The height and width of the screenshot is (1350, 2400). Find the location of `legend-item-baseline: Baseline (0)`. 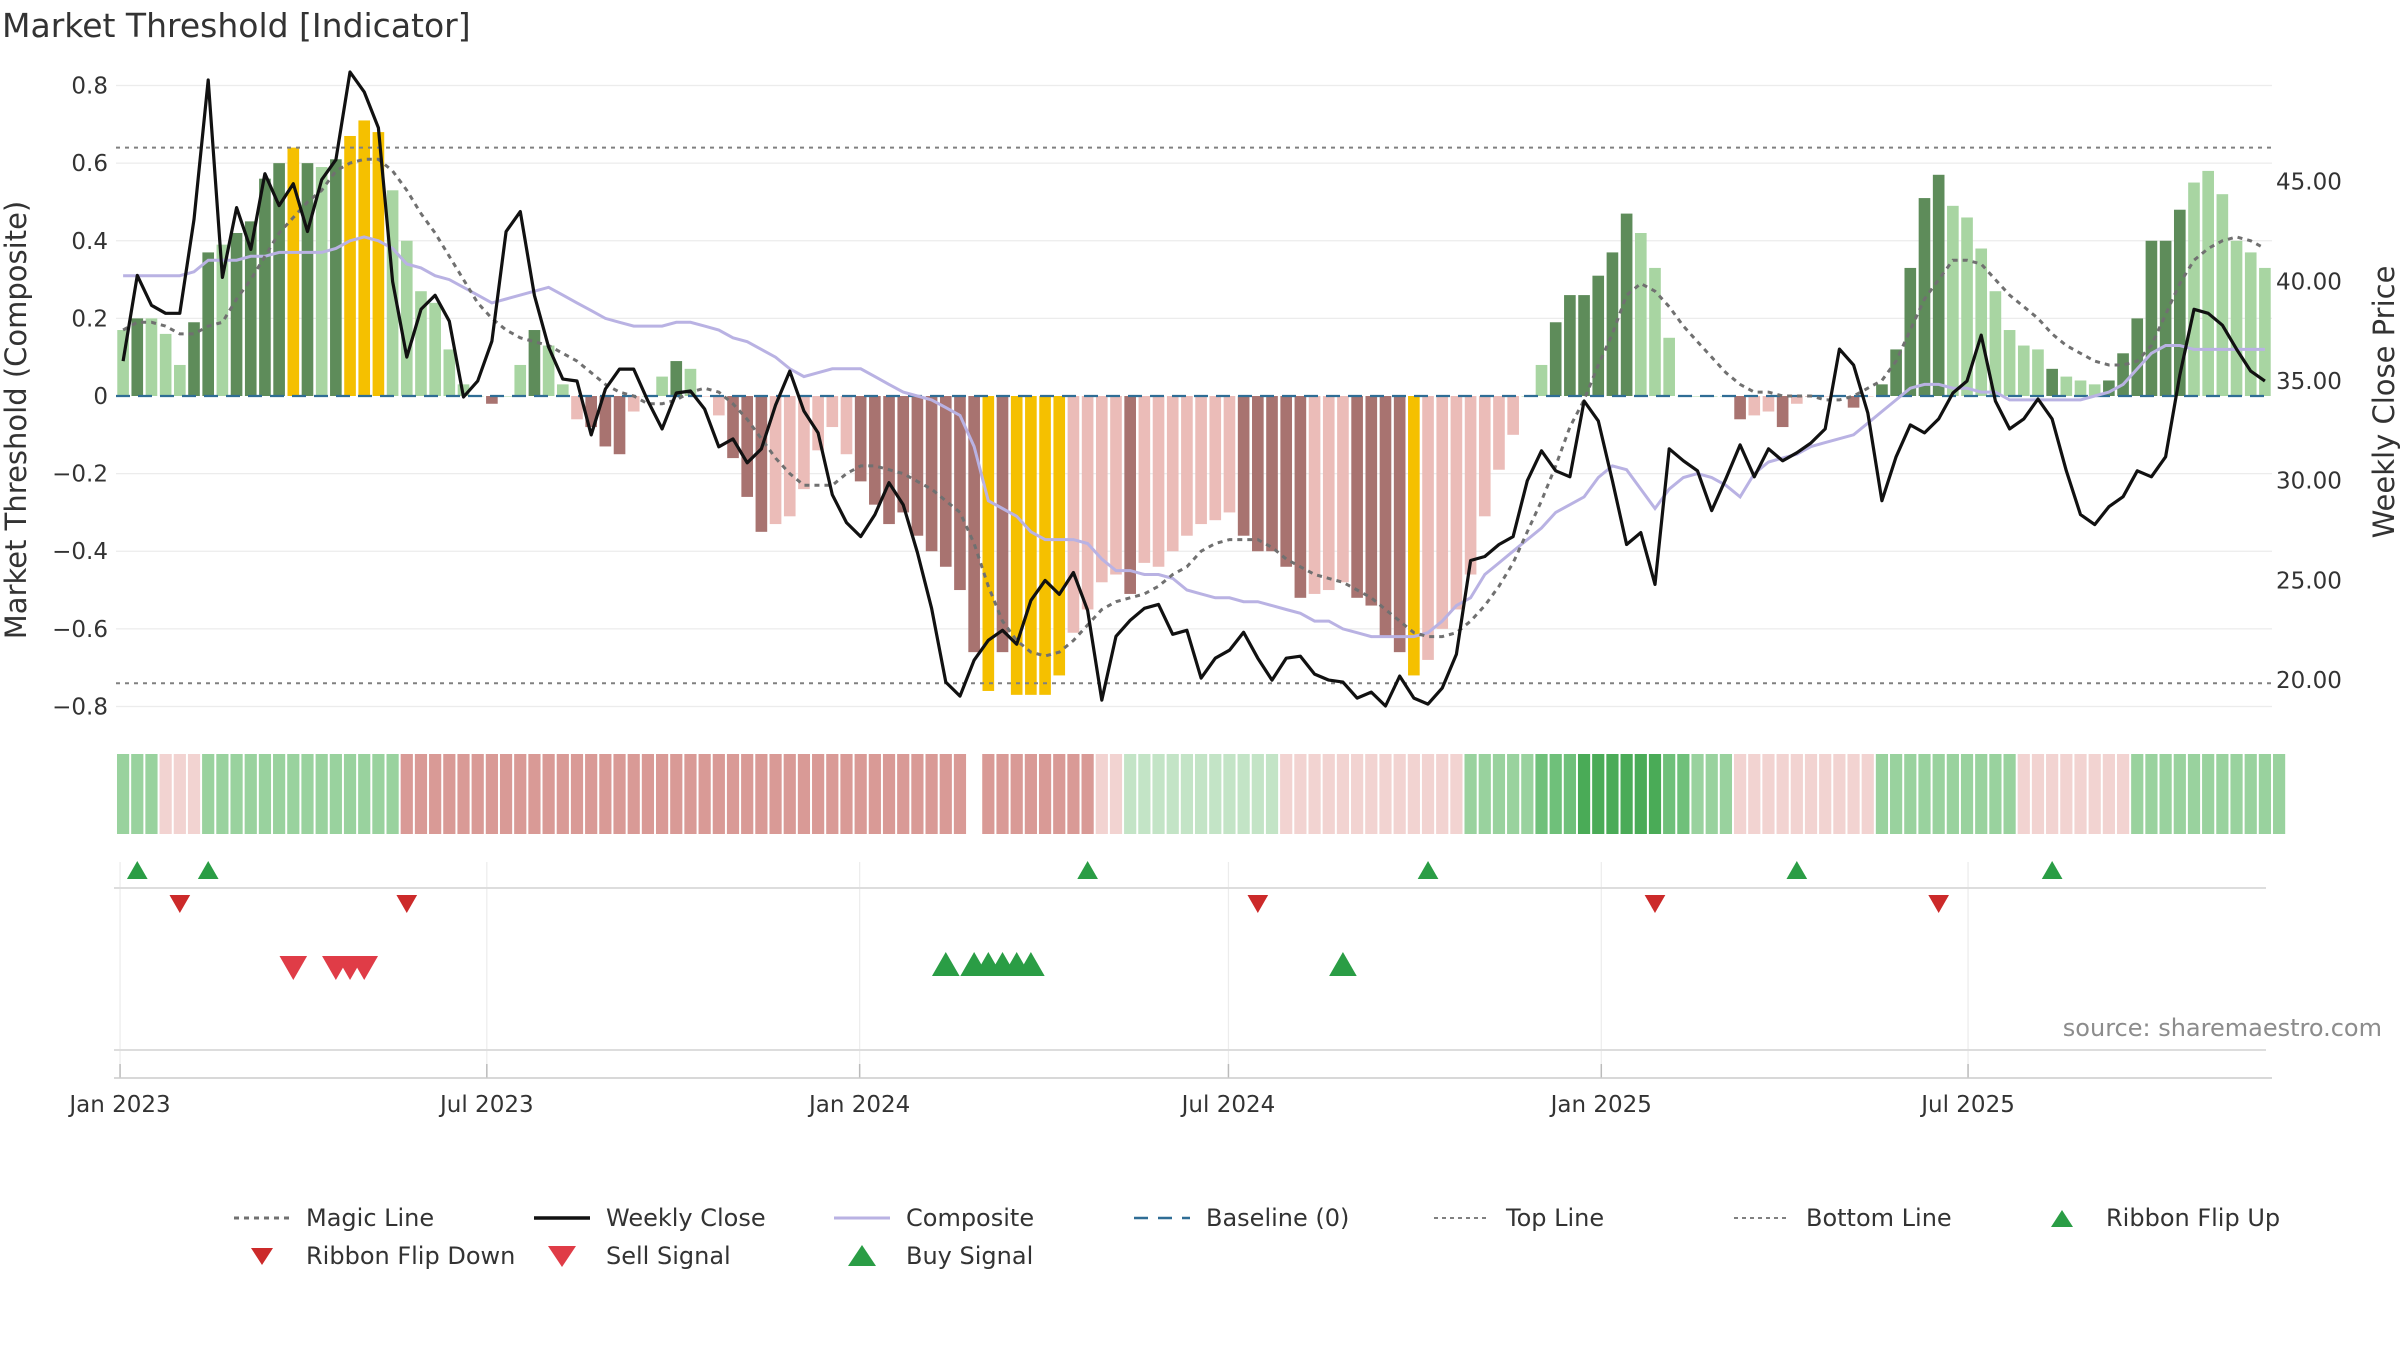

legend-item-baseline: Baseline (0) is located at coordinates (1239, 1218).